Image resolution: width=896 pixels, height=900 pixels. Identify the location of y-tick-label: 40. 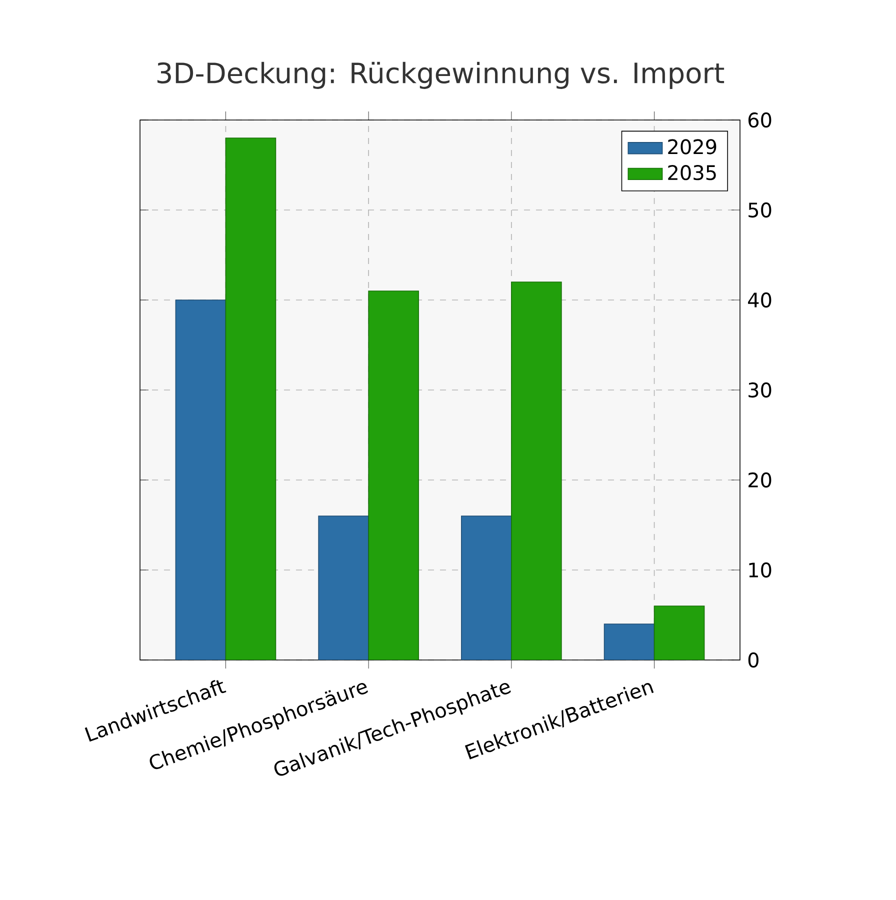
(760, 300).